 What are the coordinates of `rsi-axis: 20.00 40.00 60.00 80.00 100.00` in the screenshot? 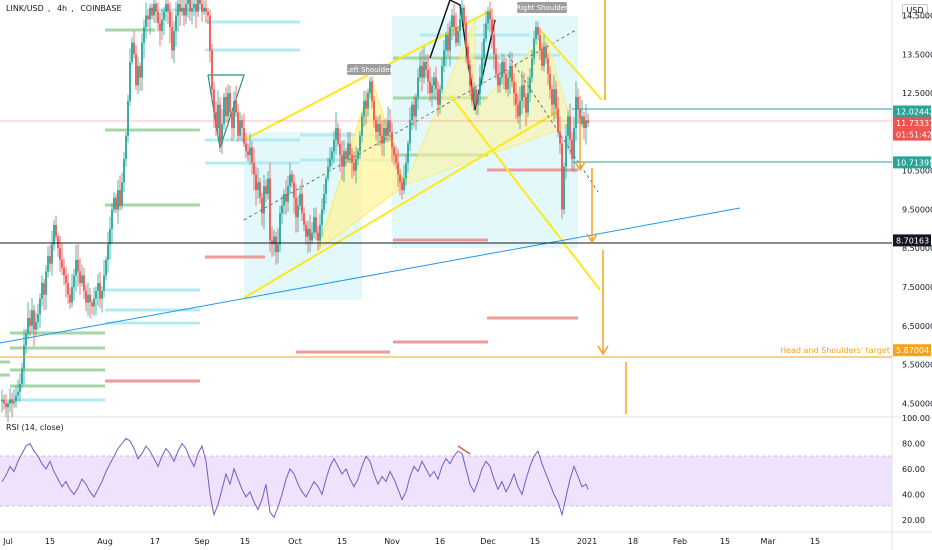 It's located at (916, 469).